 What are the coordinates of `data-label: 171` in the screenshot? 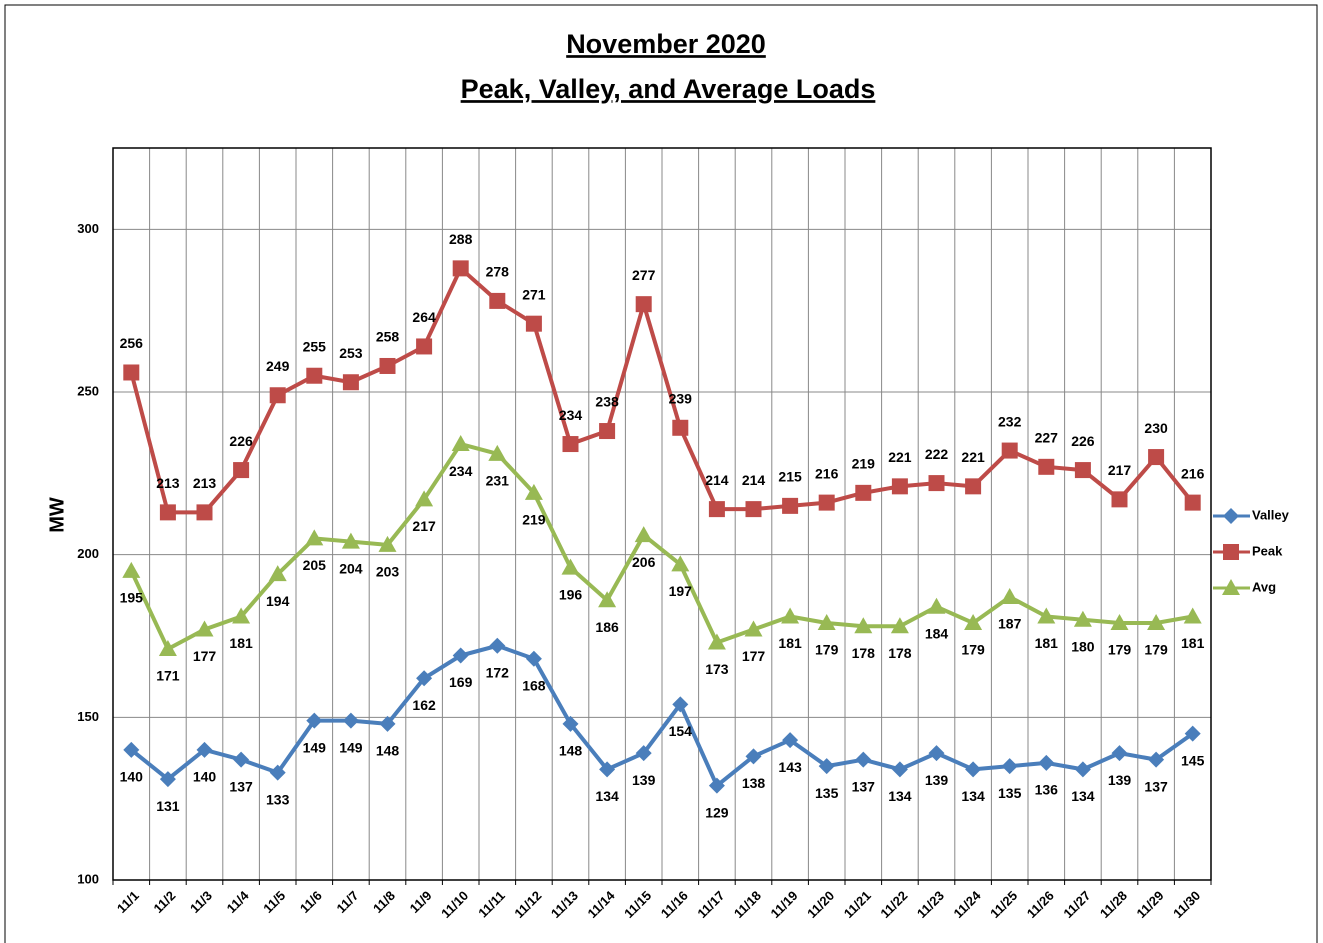 It's located at (168, 676).